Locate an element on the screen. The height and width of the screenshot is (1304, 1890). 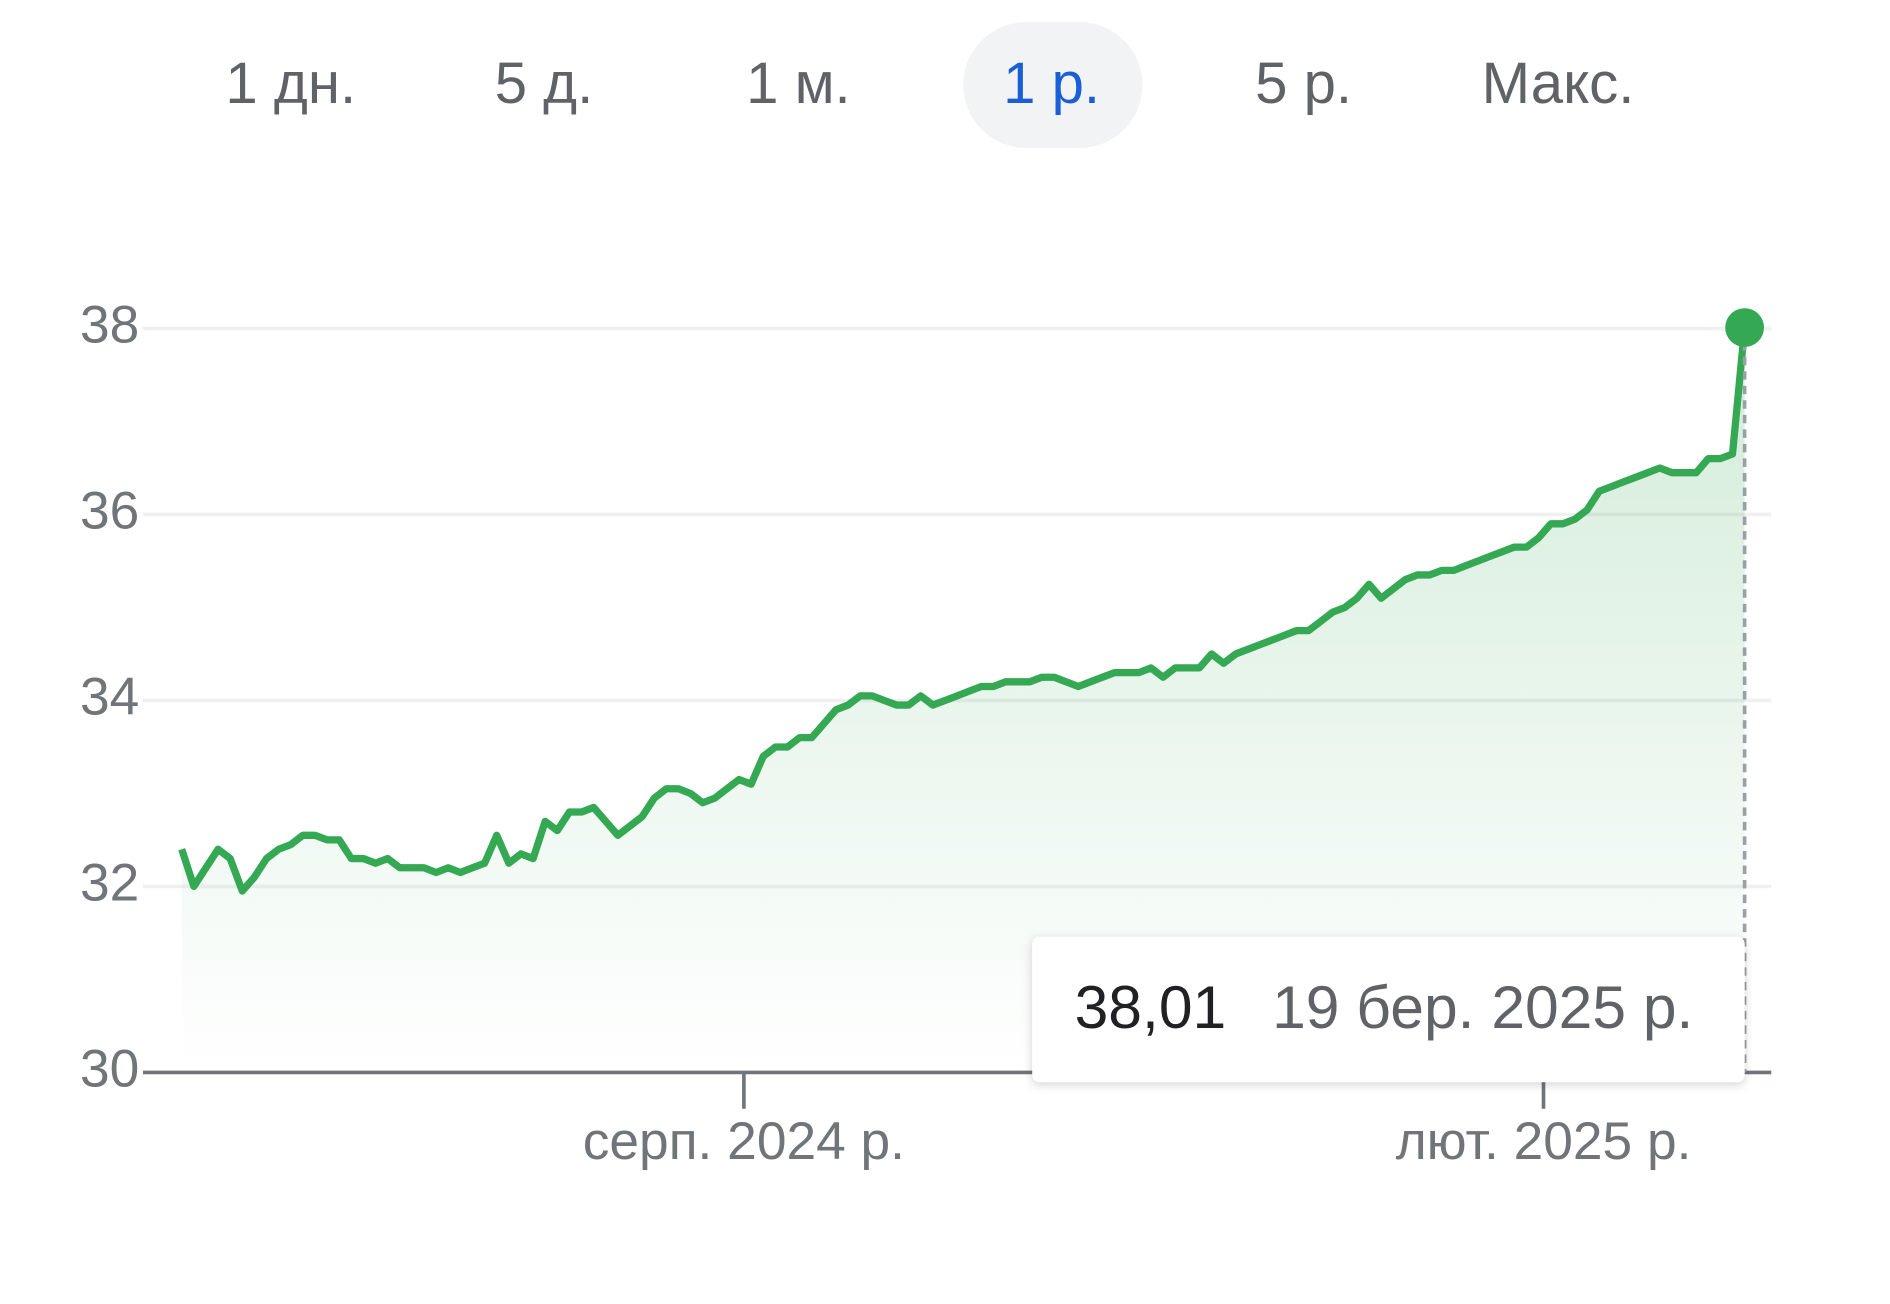
x-tick-label: серп. 2024 р. is located at coordinates (744, 1141).